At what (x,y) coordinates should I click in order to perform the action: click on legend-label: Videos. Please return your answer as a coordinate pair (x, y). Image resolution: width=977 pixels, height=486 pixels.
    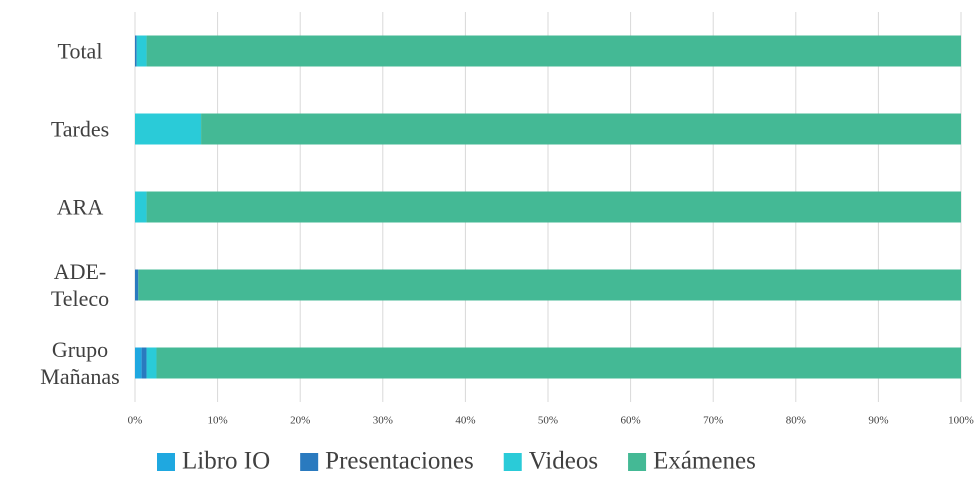
    Looking at the image, I should click on (563, 461).